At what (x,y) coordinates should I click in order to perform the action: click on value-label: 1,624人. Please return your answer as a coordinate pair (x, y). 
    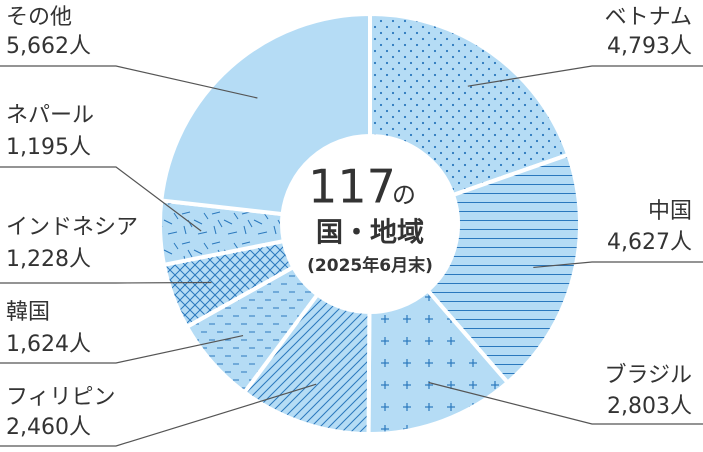
    Looking at the image, I should click on (48, 344).